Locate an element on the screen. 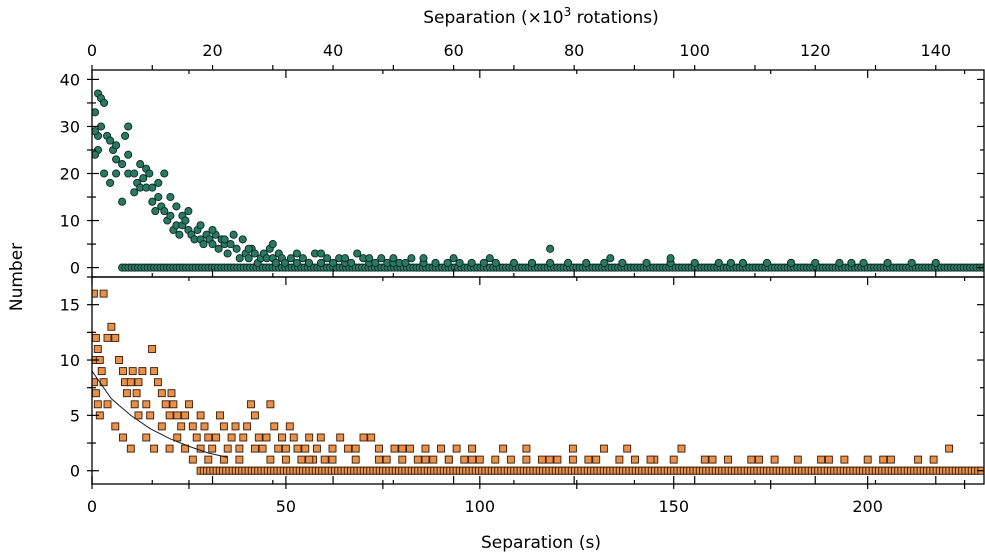  top-x-tick-label: 60 is located at coordinates (453, 50).